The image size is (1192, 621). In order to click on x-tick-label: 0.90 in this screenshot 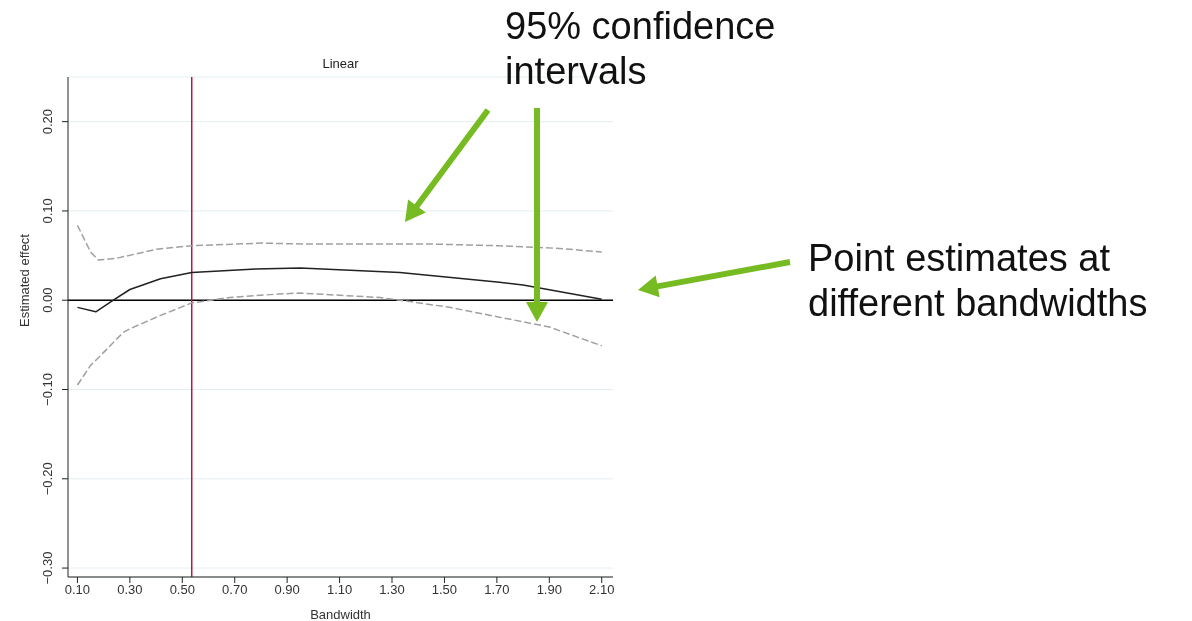, I will do `click(287, 590)`.